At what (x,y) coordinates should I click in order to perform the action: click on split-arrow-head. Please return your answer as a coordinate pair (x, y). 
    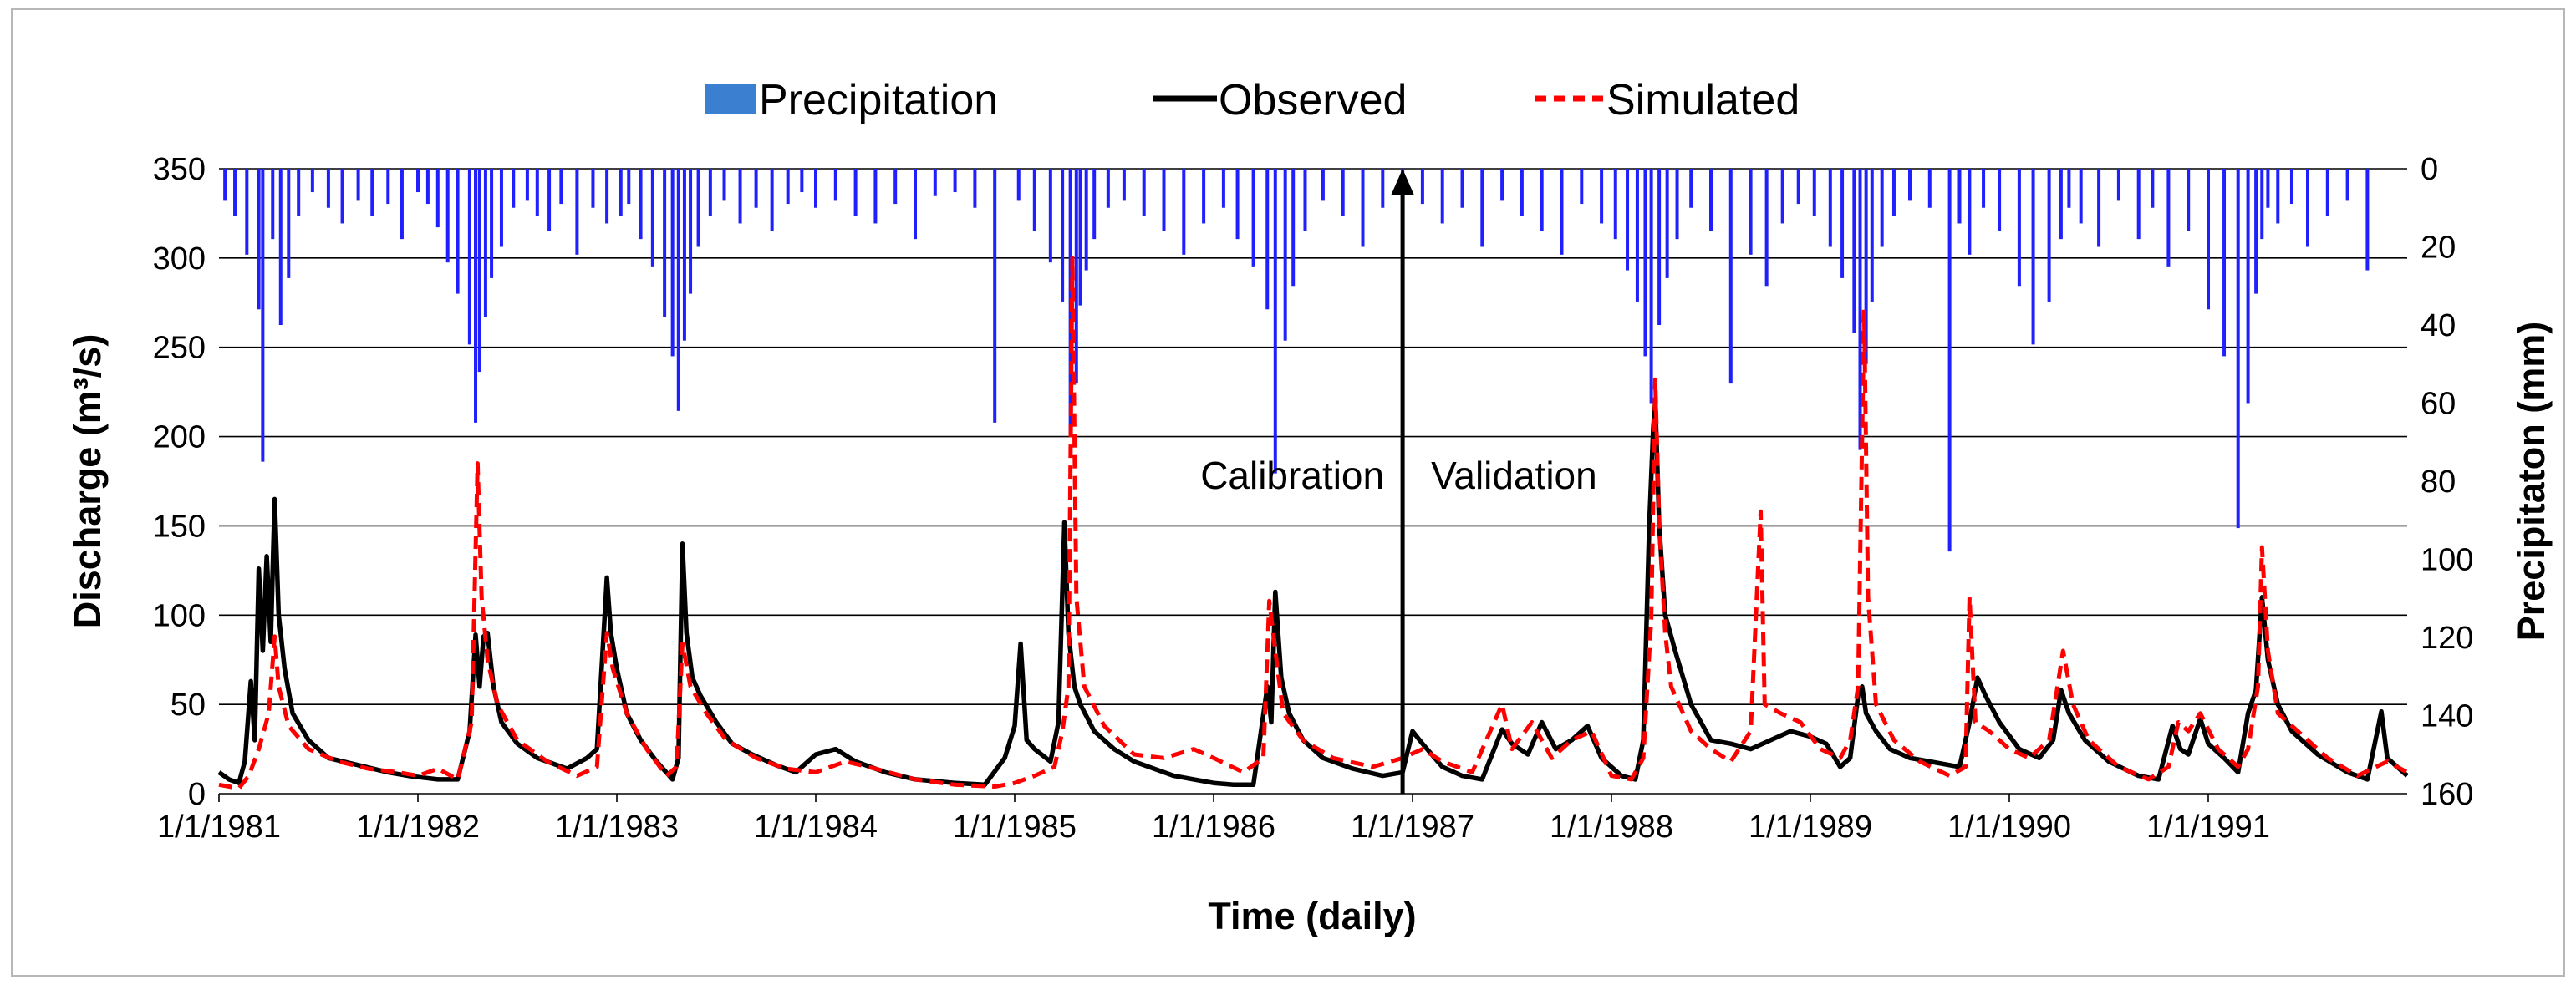
    Looking at the image, I should click on (1403, 182).